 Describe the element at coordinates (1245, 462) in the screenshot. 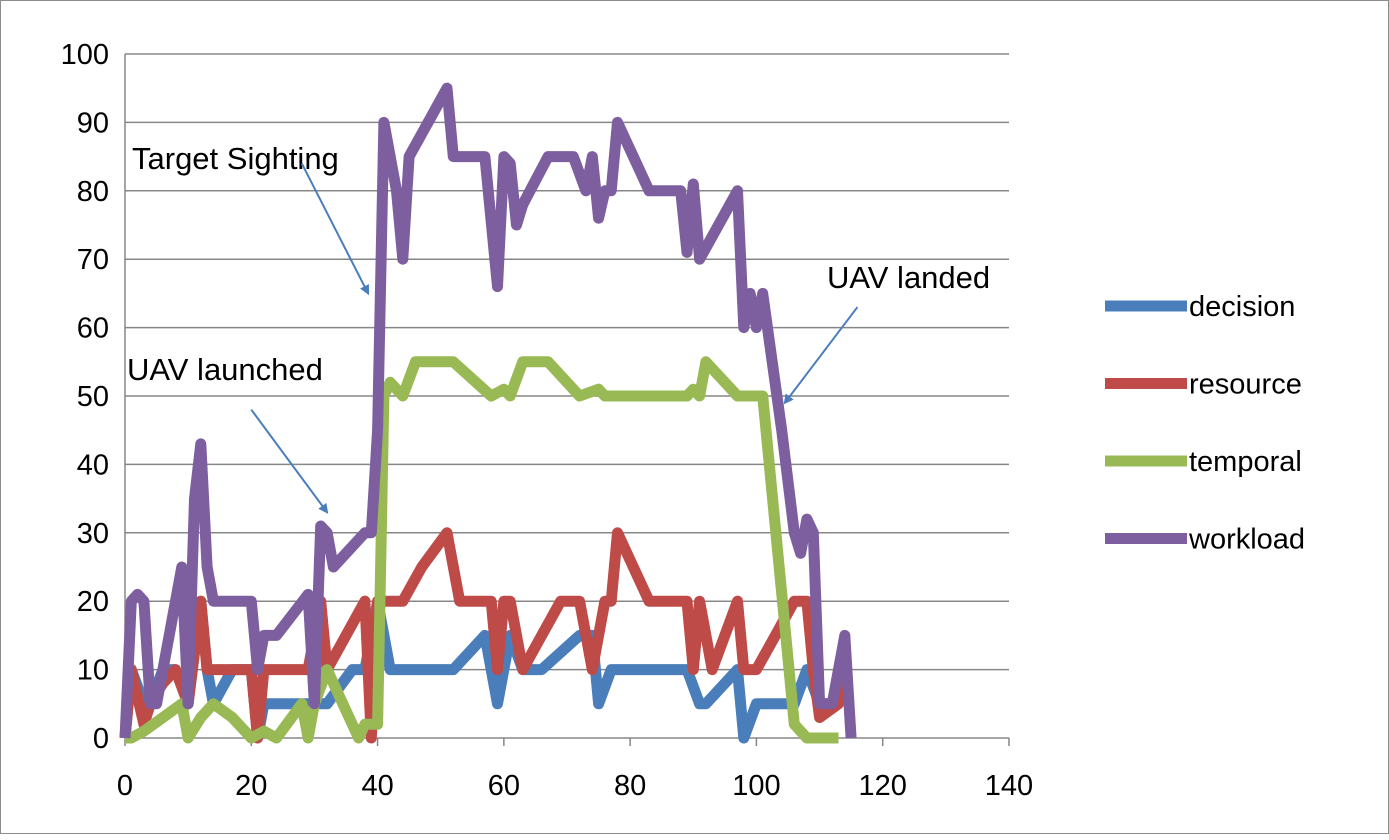

I see `legend-label-temporal: temporal` at that location.